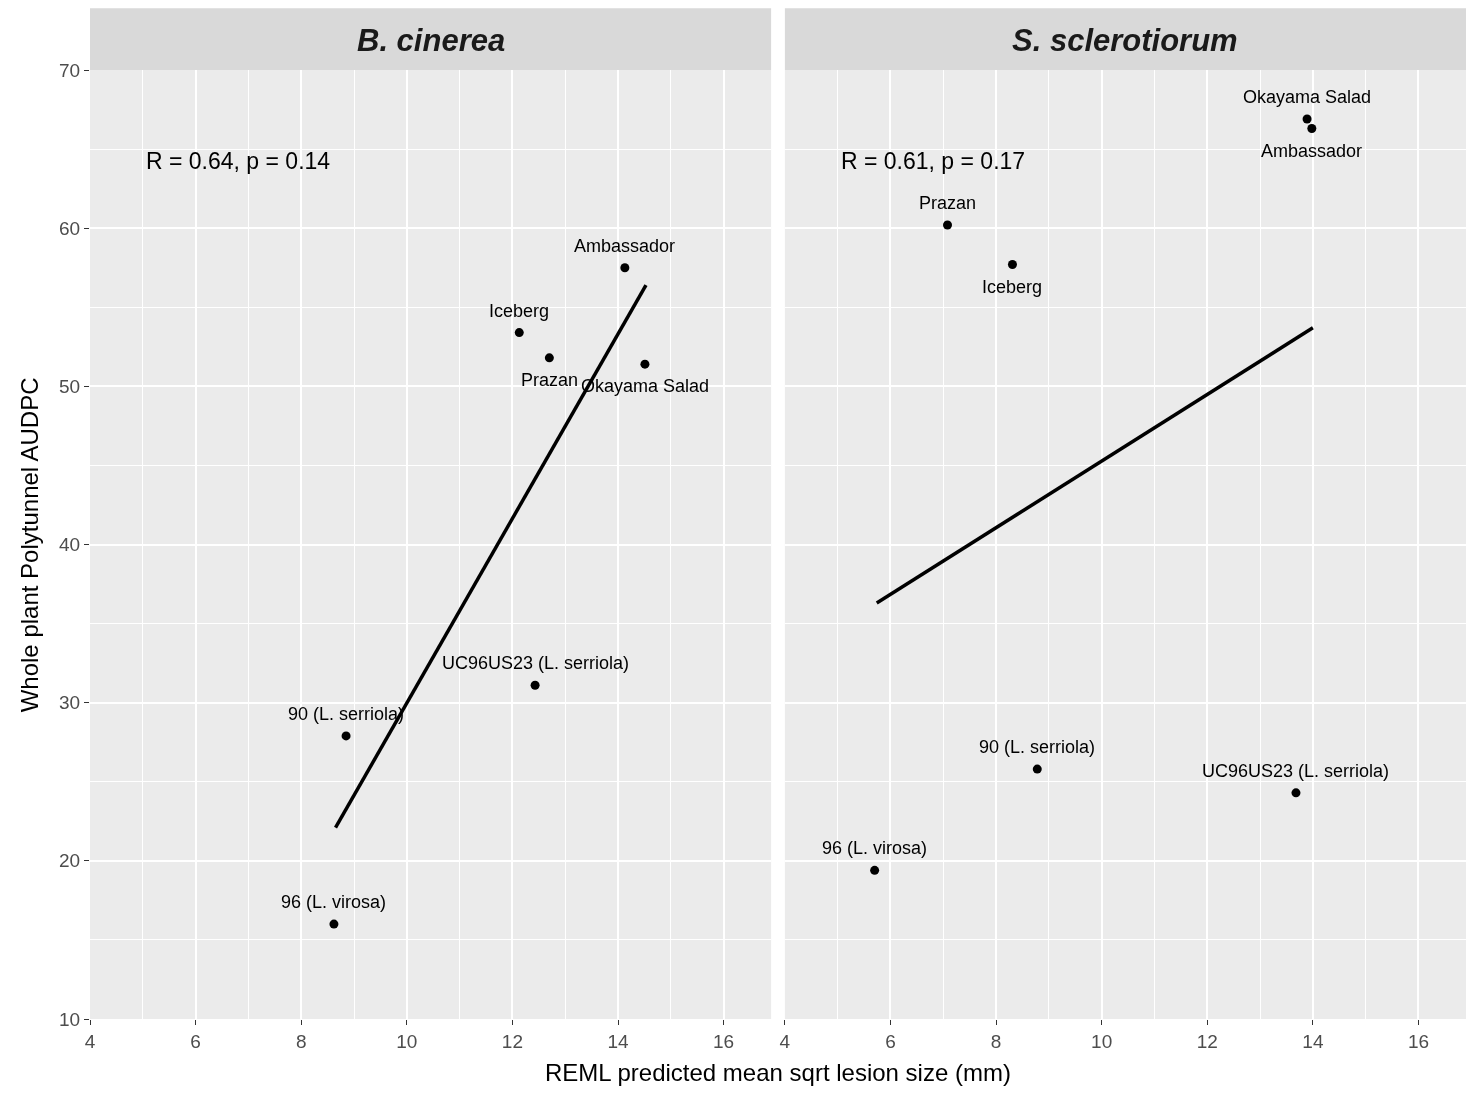 Image resolution: width=1468 pixels, height=1099 pixels. I want to click on y-tick-label: 10, so click(70, 1019).